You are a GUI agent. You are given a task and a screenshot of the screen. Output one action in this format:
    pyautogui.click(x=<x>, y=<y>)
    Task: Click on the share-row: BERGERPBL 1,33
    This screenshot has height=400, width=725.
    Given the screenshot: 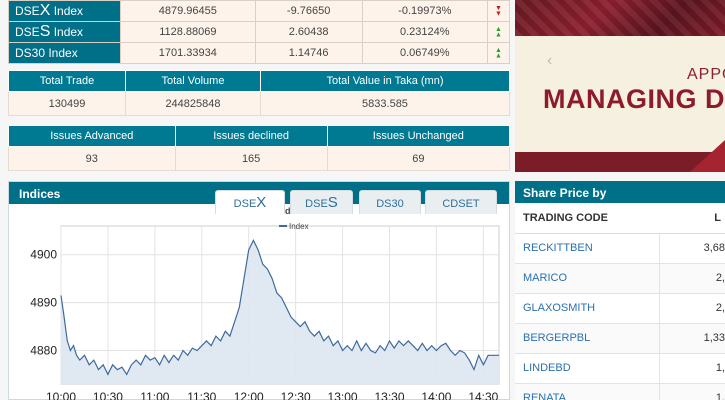 What is the action you would take?
    pyautogui.click(x=620, y=338)
    